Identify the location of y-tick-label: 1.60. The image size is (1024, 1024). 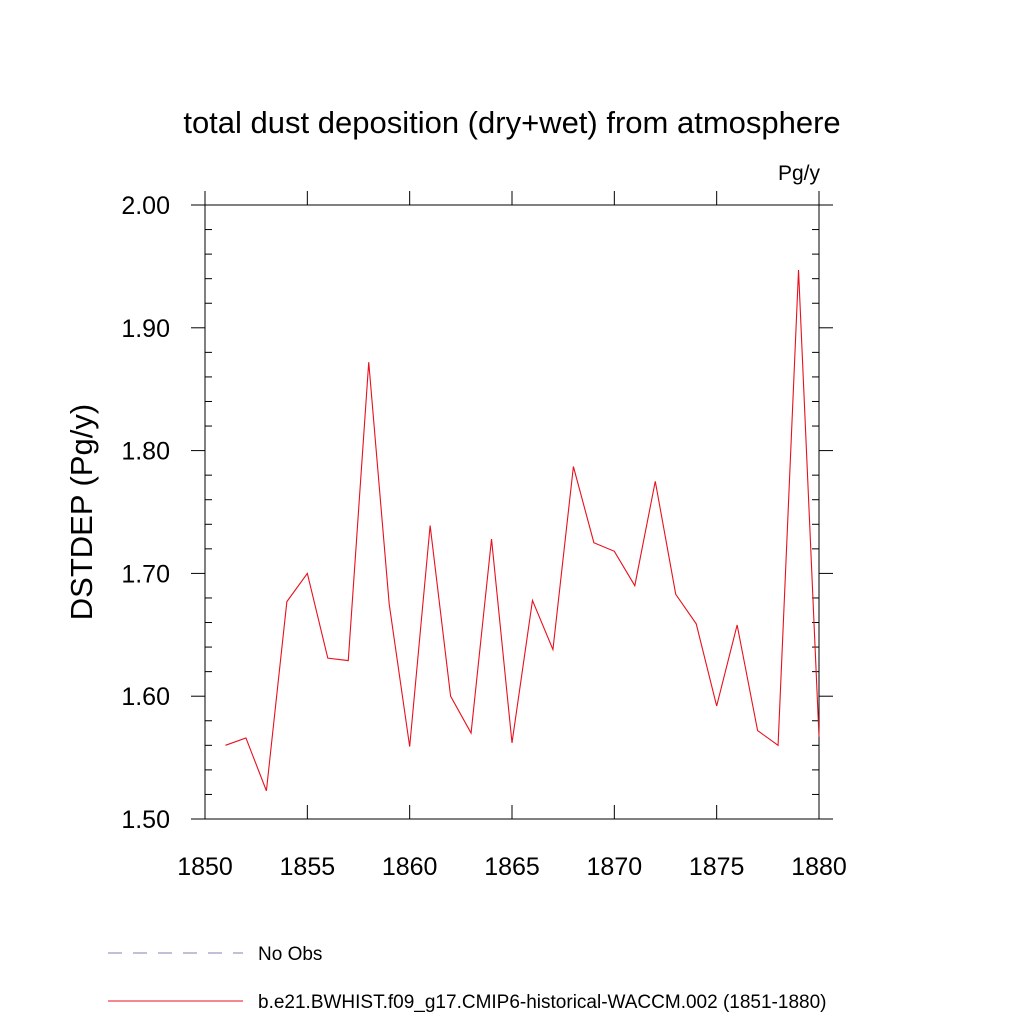
(145, 697).